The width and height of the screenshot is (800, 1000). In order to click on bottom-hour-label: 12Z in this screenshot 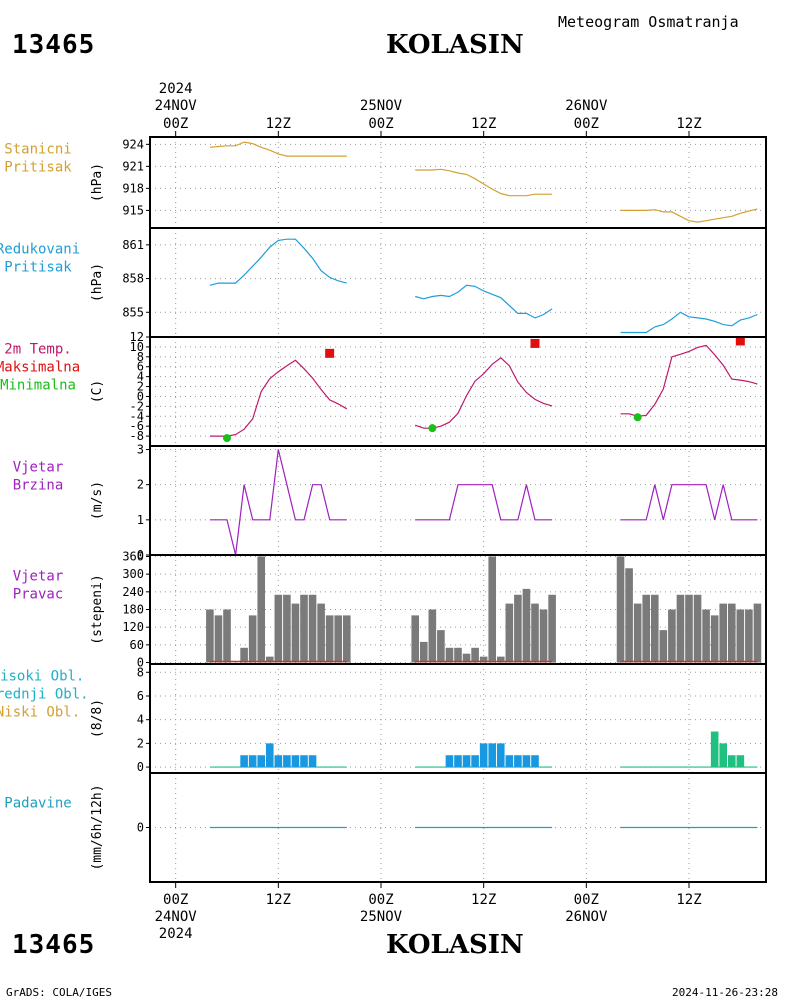, I will do `click(278, 900)`.